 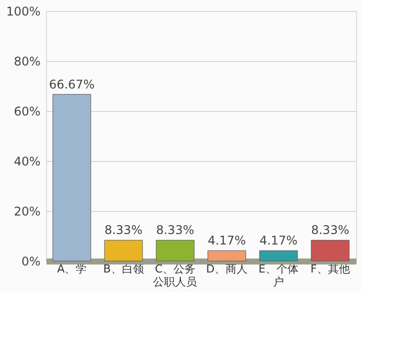 I want to click on y-tick-label: 80%, so click(x=27, y=61).